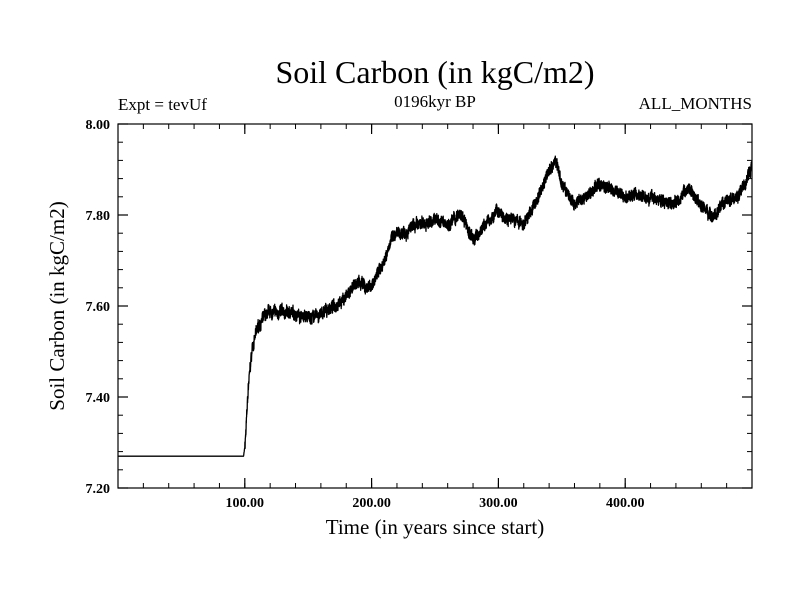 The width and height of the screenshot is (800, 600). I want to click on months-label: ALL_MONTHS, so click(695, 103).